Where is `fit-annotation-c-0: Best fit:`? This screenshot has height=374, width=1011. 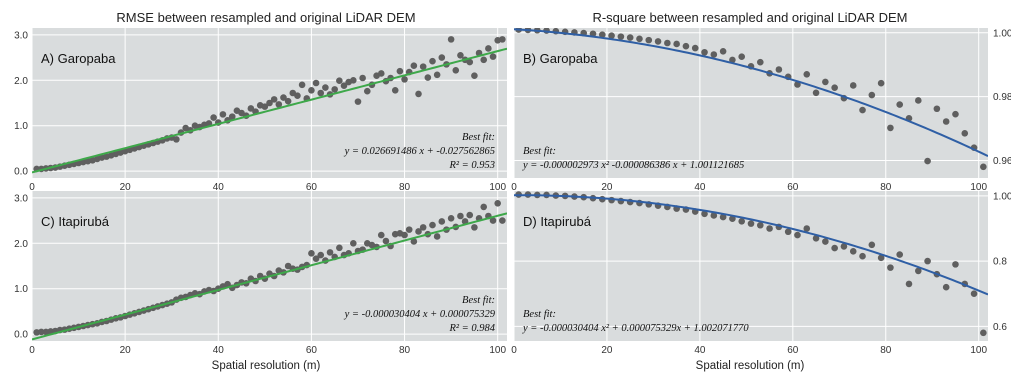 fit-annotation-c-0: Best fit: is located at coordinates (478, 300).